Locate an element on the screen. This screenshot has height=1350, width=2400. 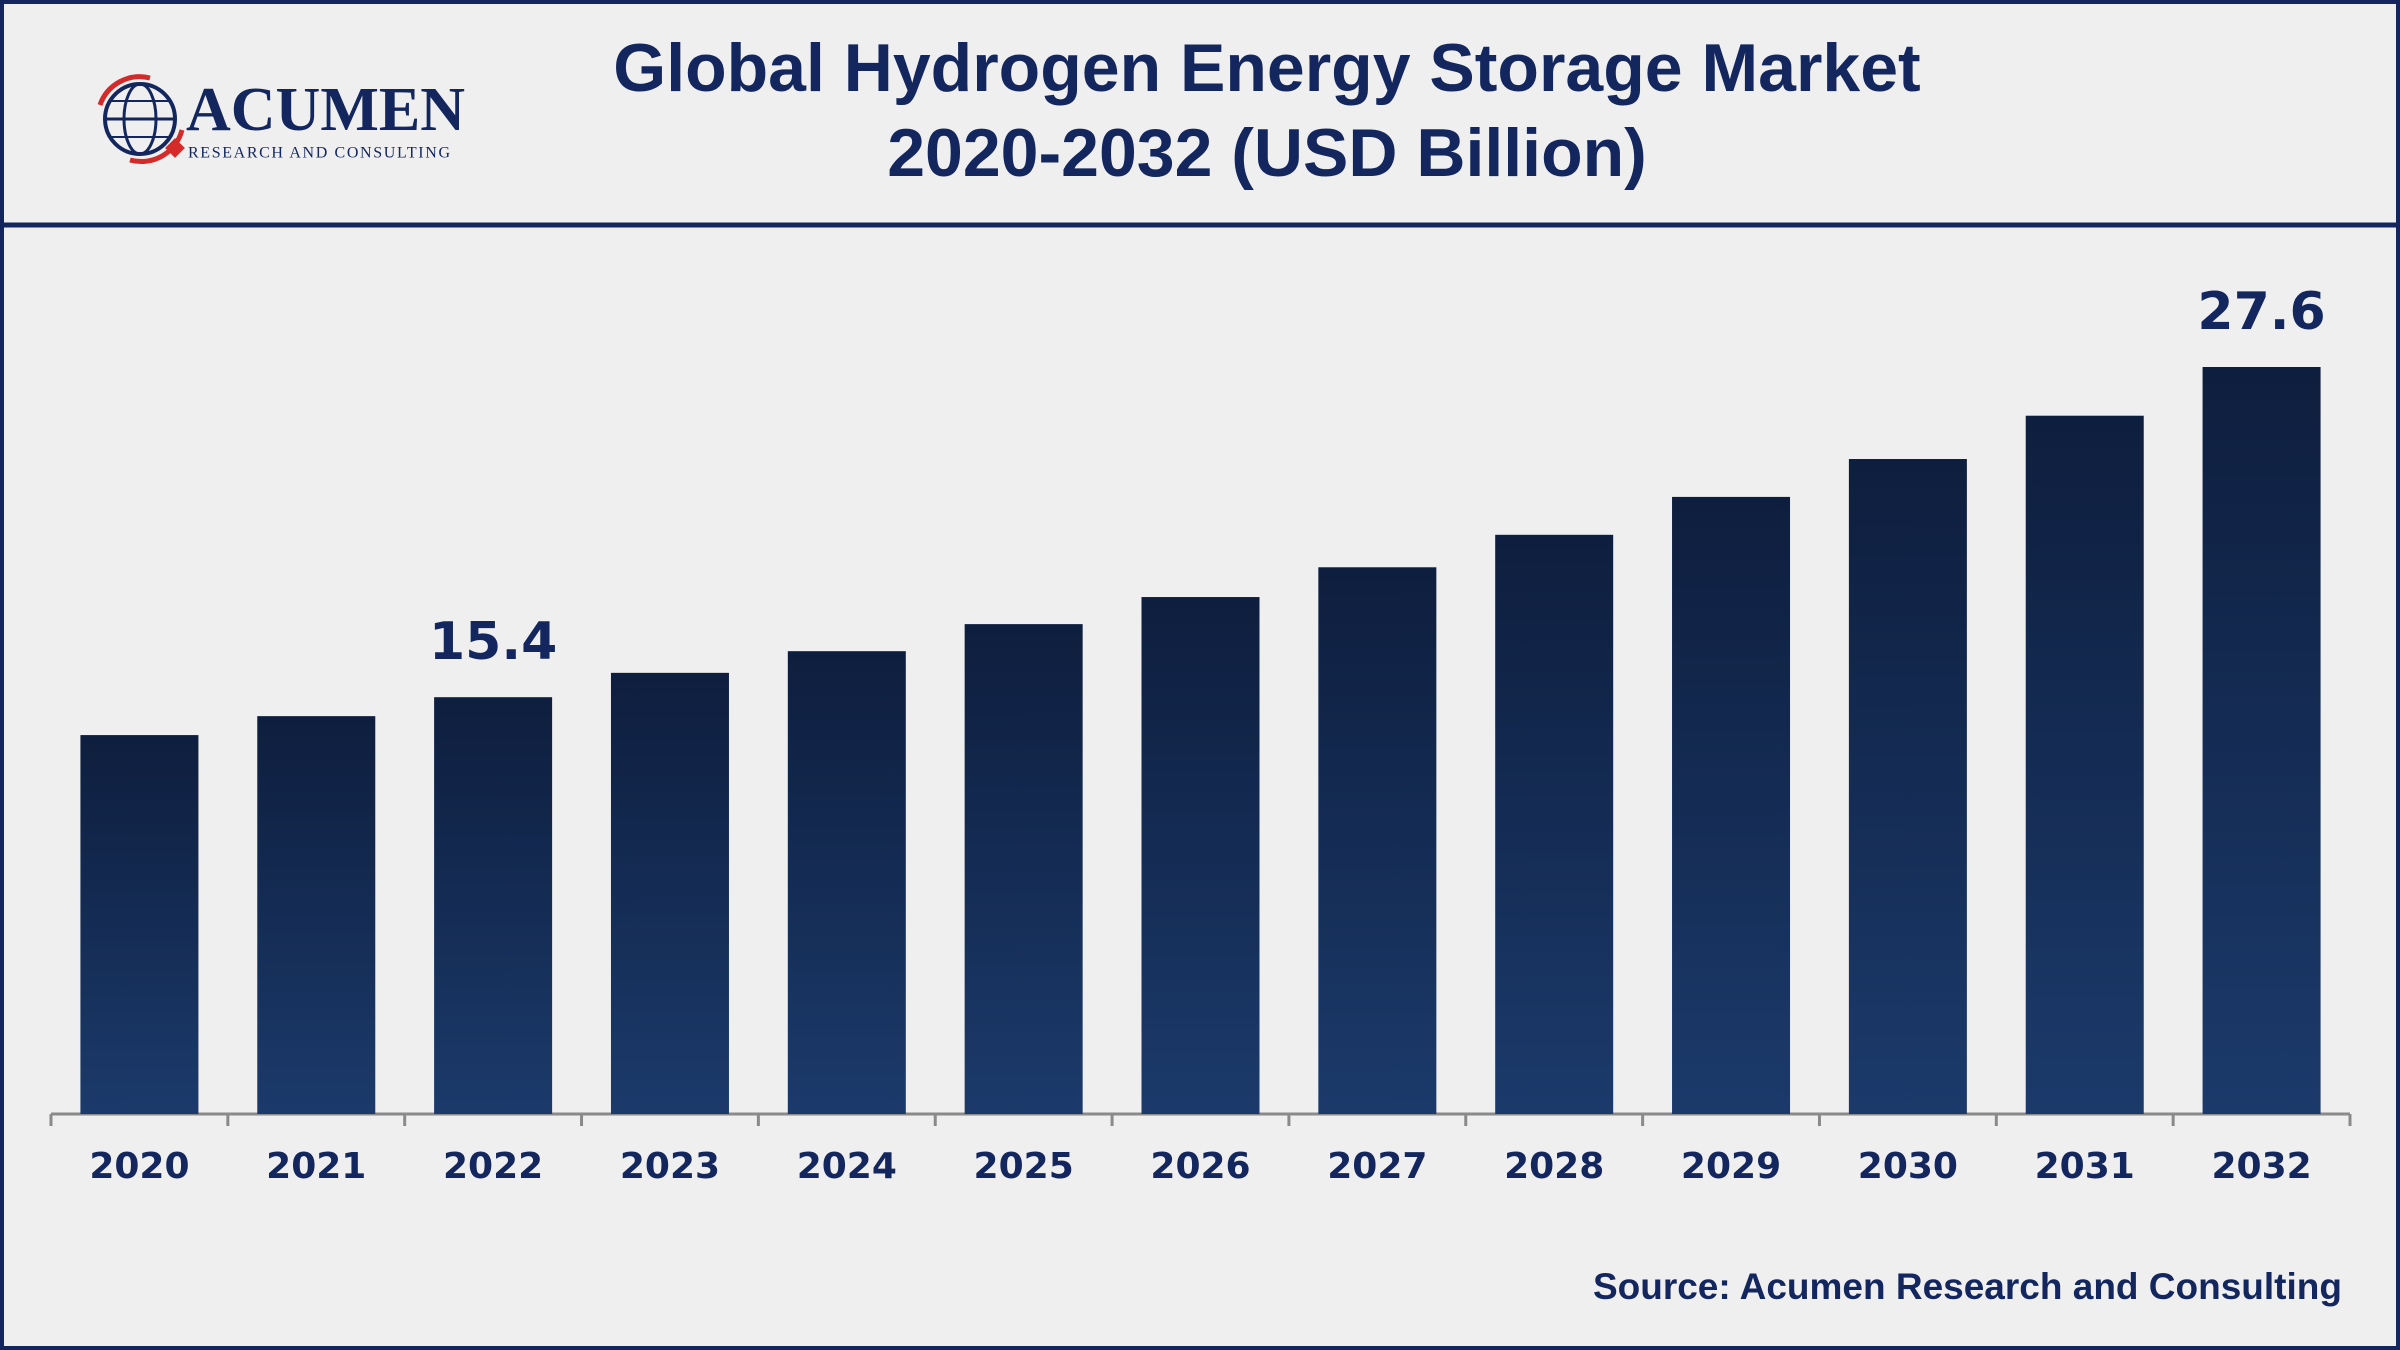
x-tick-label: 2024 is located at coordinates (847, 1166).